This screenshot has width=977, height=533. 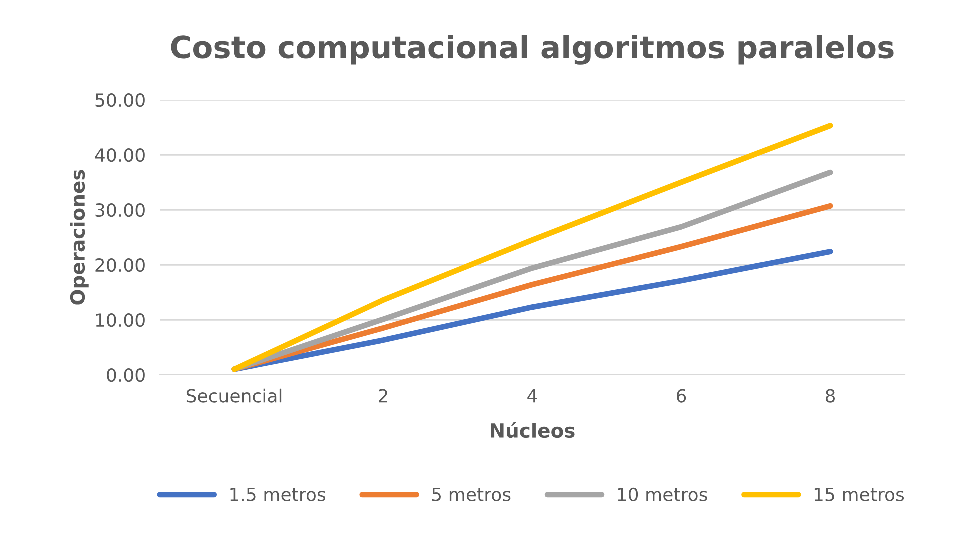 I want to click on y-tick-label: 20.00, so click(x=120, y=265).